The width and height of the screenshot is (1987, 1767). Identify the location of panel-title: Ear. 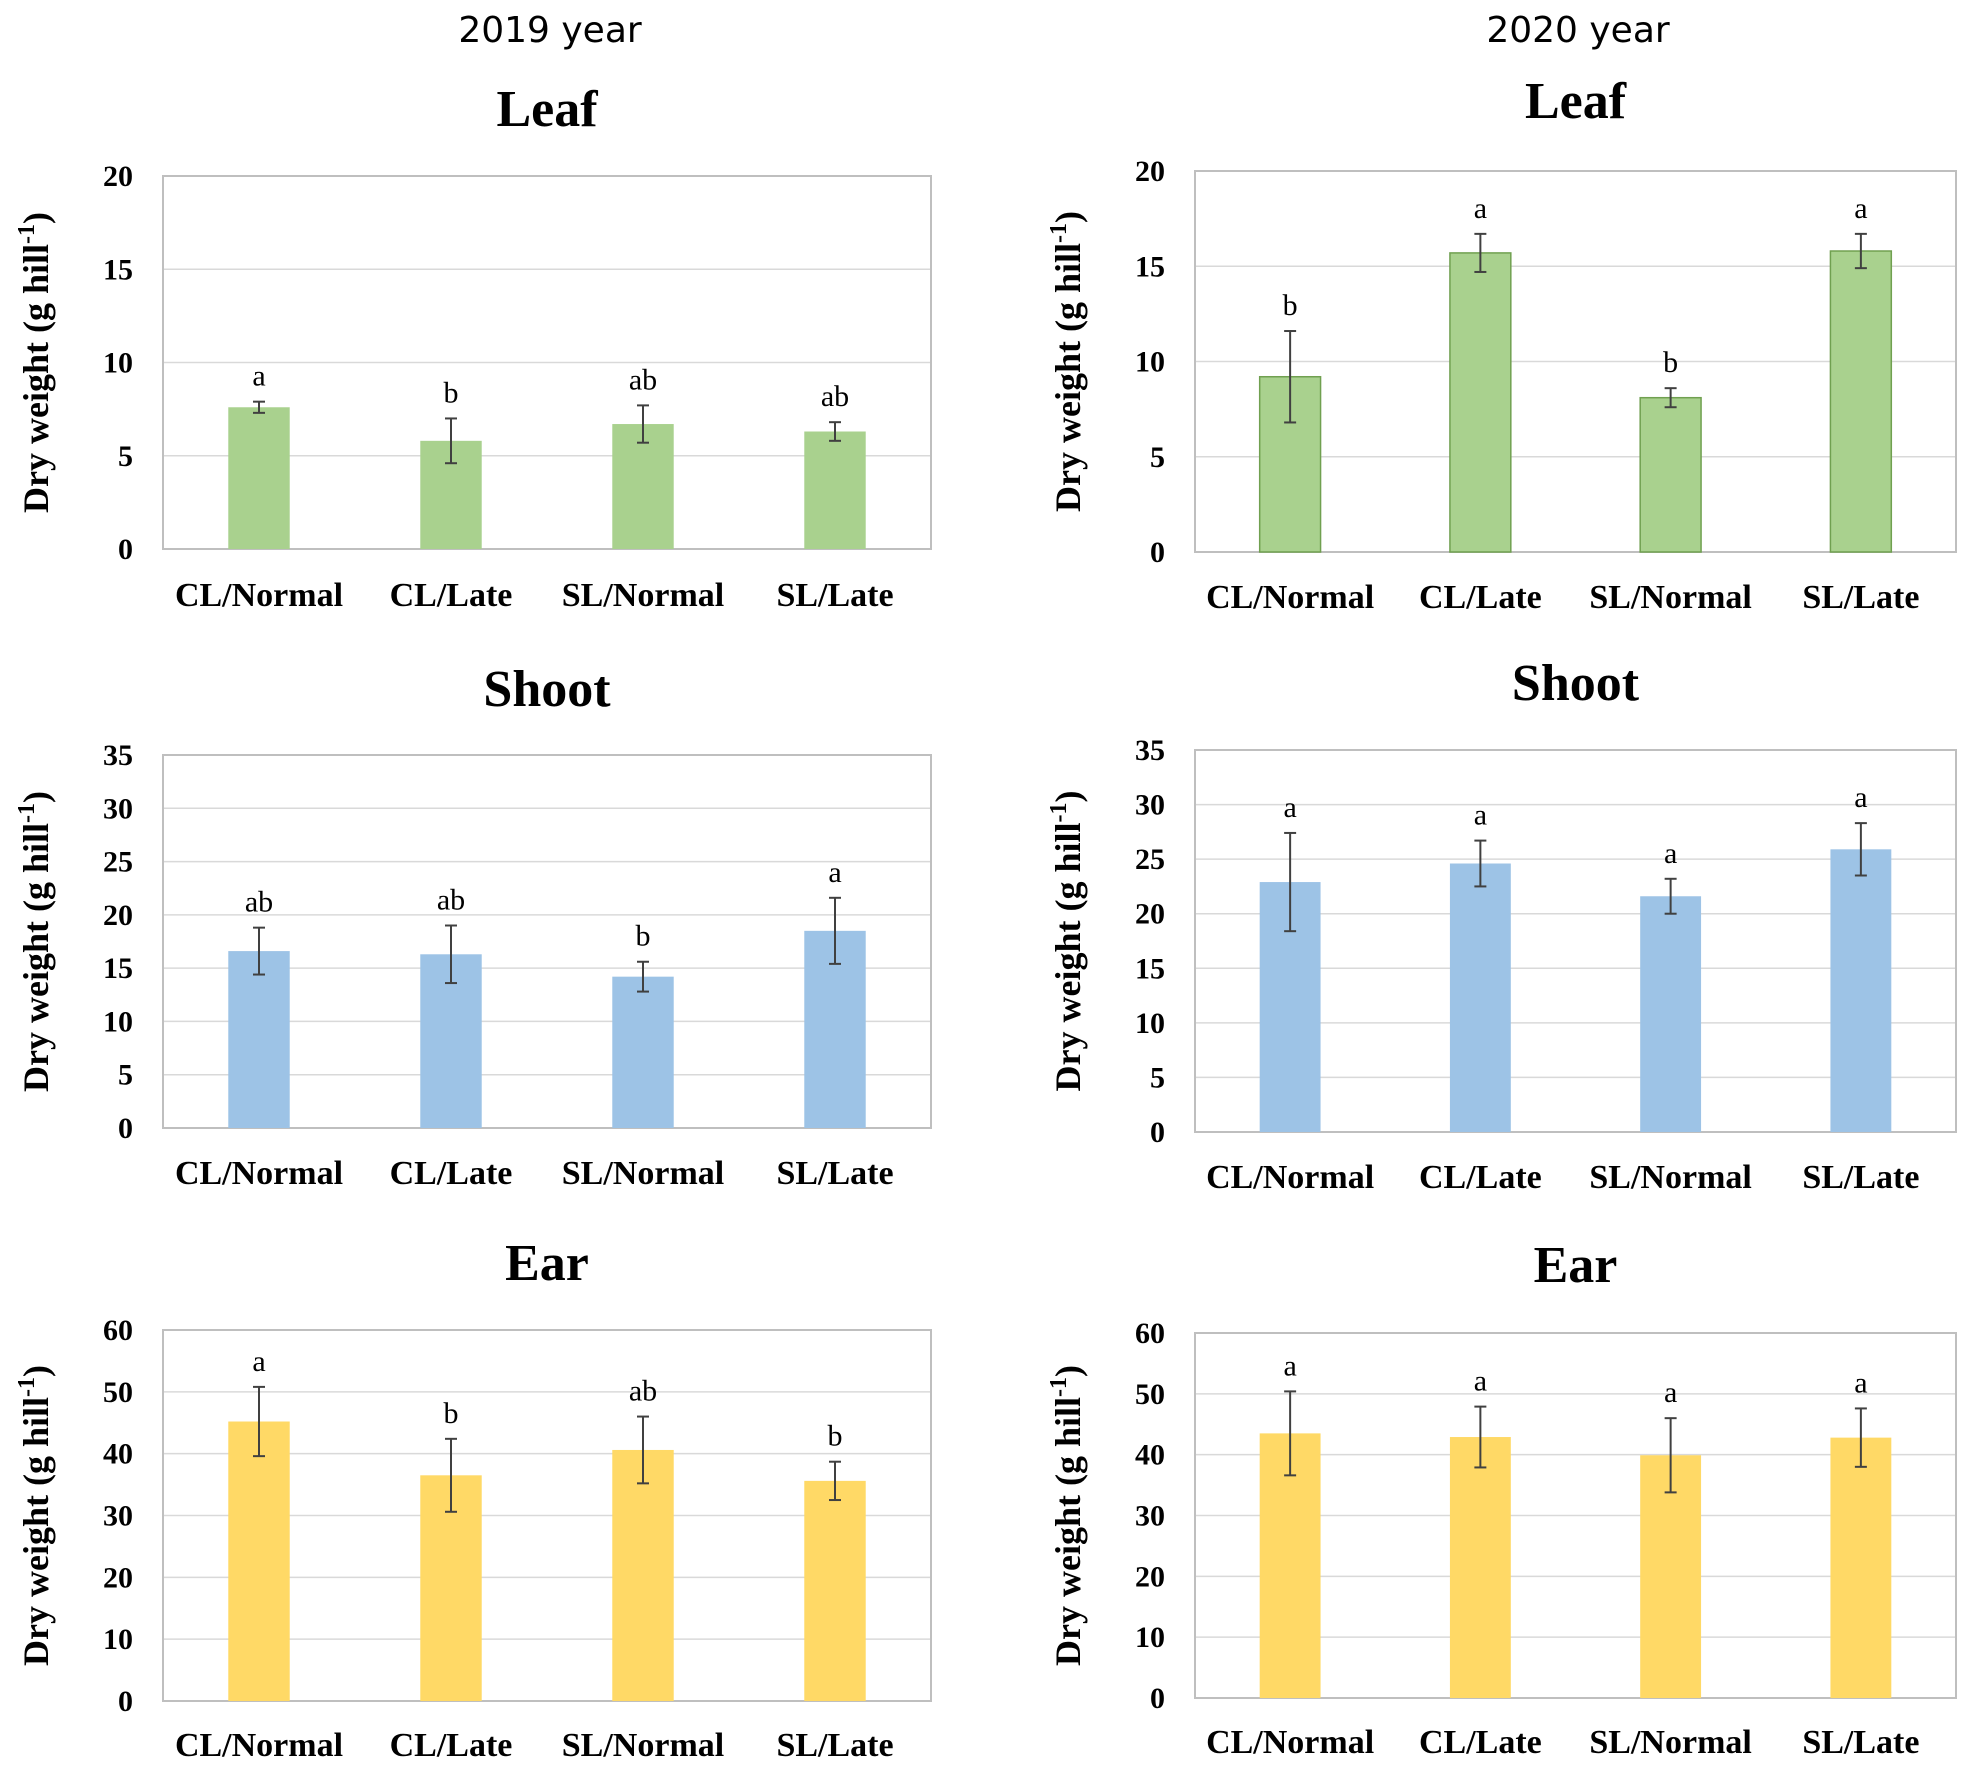
(547, 1263).